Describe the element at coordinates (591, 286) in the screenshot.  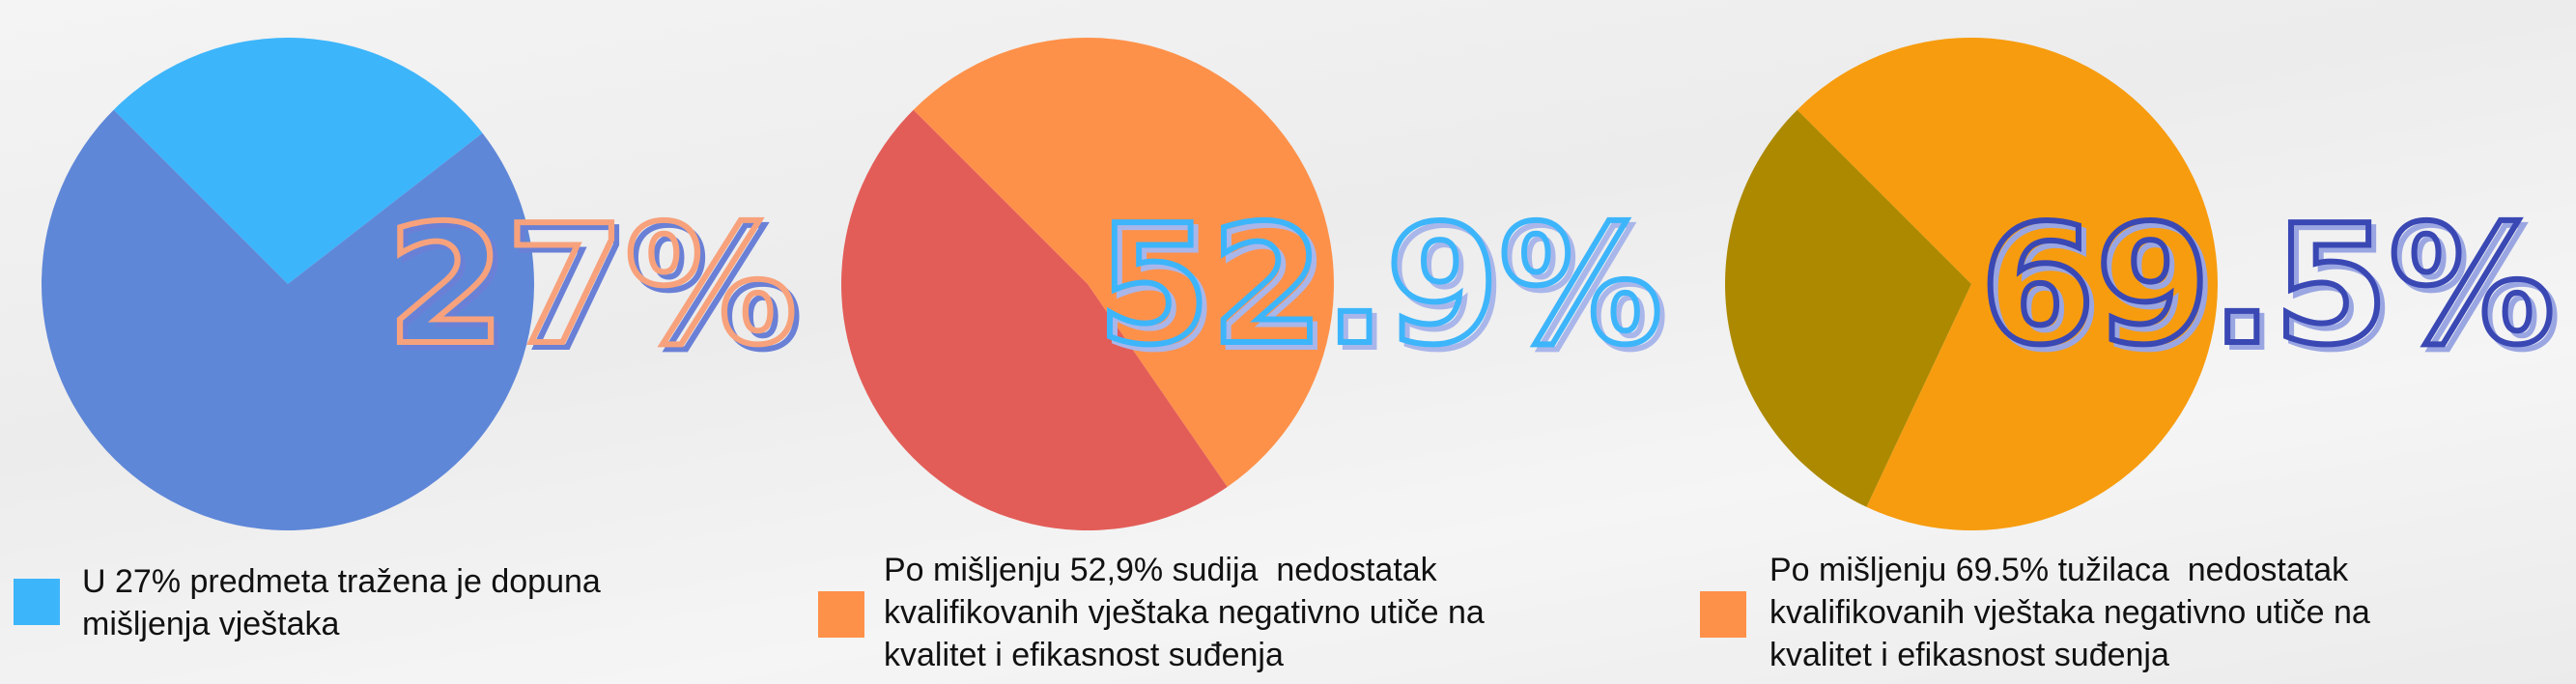
I see `value-label: 27%` at that location.